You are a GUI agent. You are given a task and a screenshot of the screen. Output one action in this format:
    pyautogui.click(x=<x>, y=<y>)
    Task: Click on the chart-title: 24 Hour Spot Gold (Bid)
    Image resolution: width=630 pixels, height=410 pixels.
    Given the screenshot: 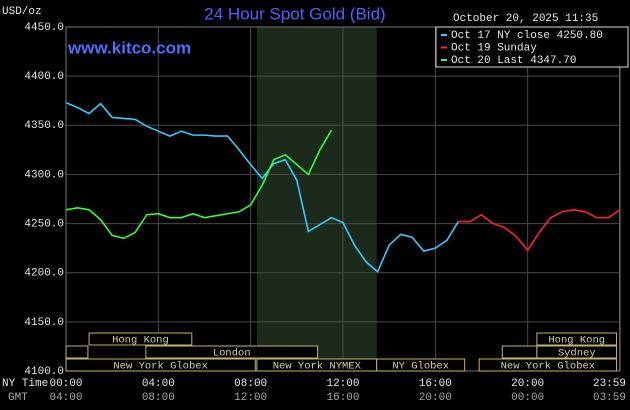 What is the action you would take?
    pyautogui.click(x=294, y=13)
    